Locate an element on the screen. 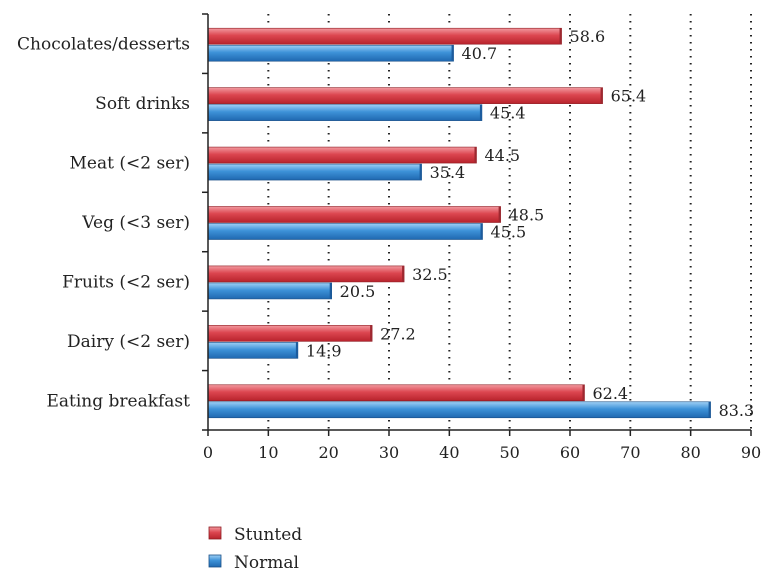  category-label-2: Meat (<2 ser) is located at coordinates (130, 164).